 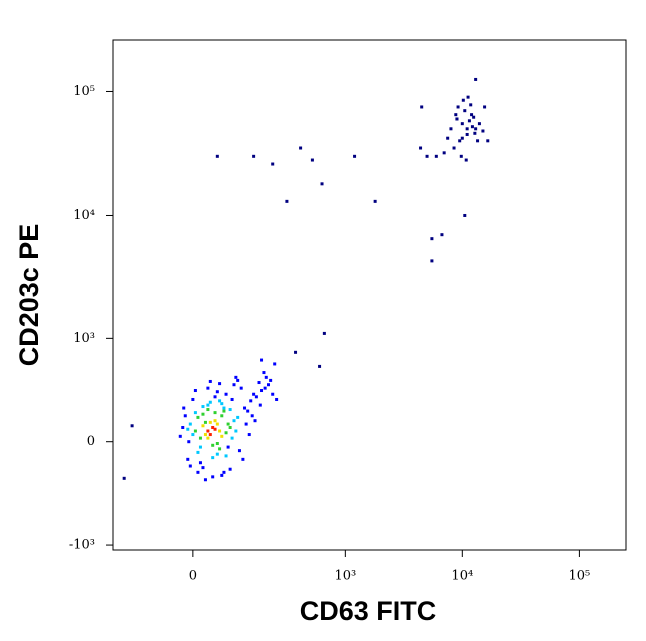 I want to click on x-tick-label: 10⁴, so click(x=462, y=576).